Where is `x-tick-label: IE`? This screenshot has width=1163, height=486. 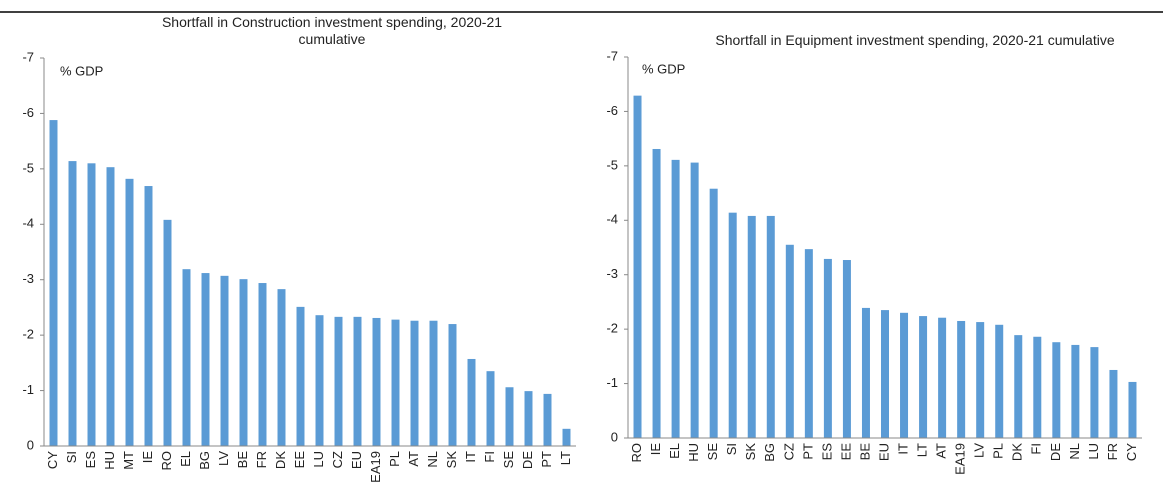
x-tick-label: IE is located at coordinates (655, 449).